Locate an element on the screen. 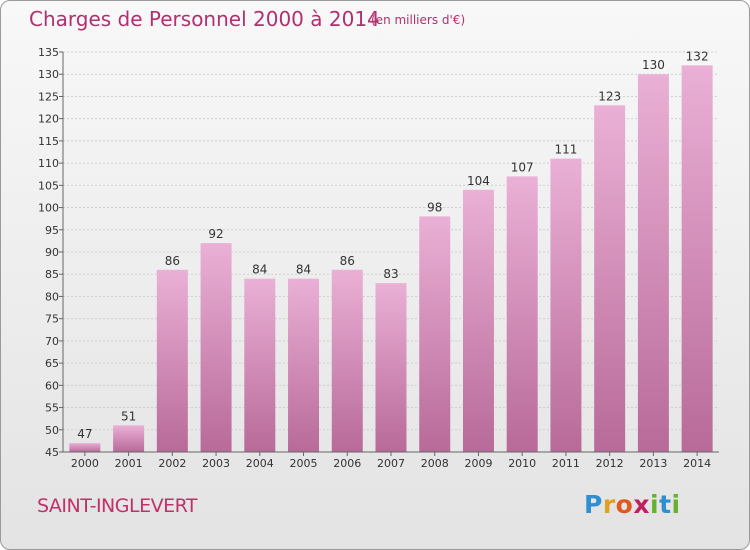 The width and height of the screenshot is (750, 550). x-tick-label: 2014 is located at coordinates (697, 463).